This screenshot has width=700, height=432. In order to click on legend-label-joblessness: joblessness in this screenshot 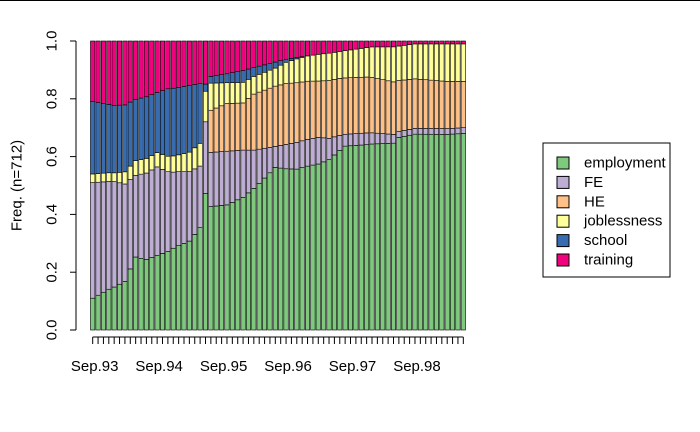, I will do `click(622, 221)`.